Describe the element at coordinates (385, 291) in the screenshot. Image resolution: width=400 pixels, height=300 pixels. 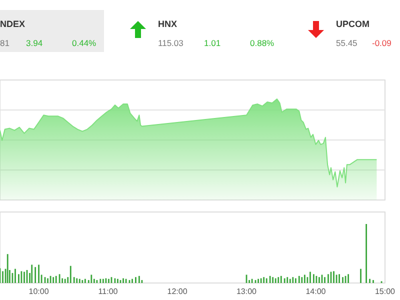
I see `x-tick-label: 15:00` at that location.